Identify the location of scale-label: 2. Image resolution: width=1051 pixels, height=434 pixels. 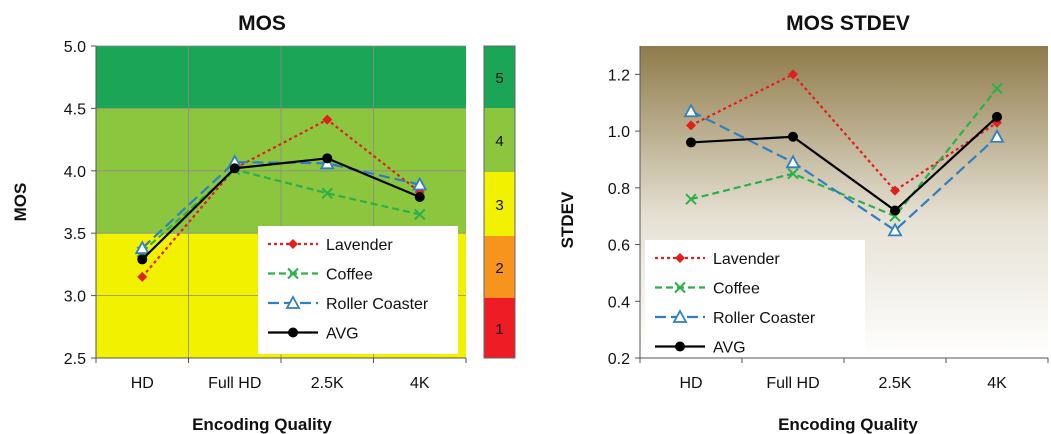
(499, 268).